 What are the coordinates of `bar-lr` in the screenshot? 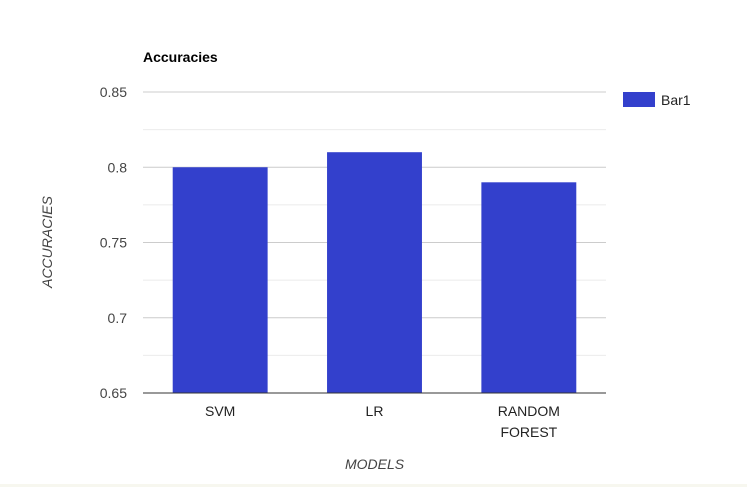 It's located at (374, 272).